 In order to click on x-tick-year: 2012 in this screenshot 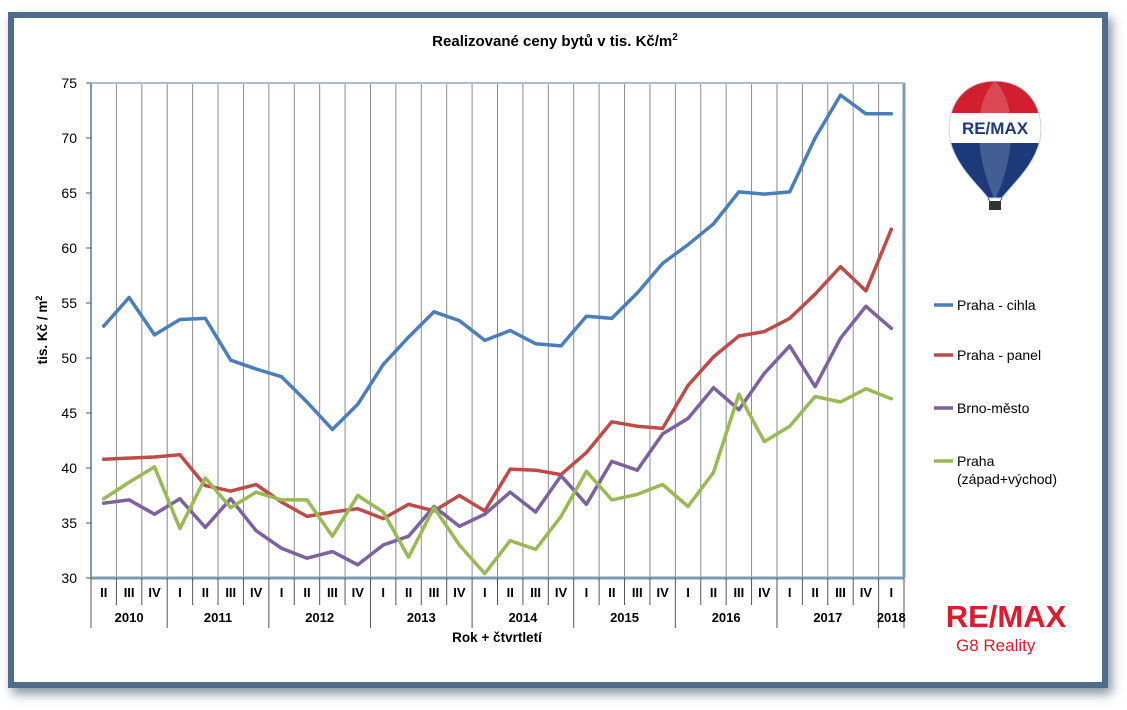, I will do `click(319, 617)`.